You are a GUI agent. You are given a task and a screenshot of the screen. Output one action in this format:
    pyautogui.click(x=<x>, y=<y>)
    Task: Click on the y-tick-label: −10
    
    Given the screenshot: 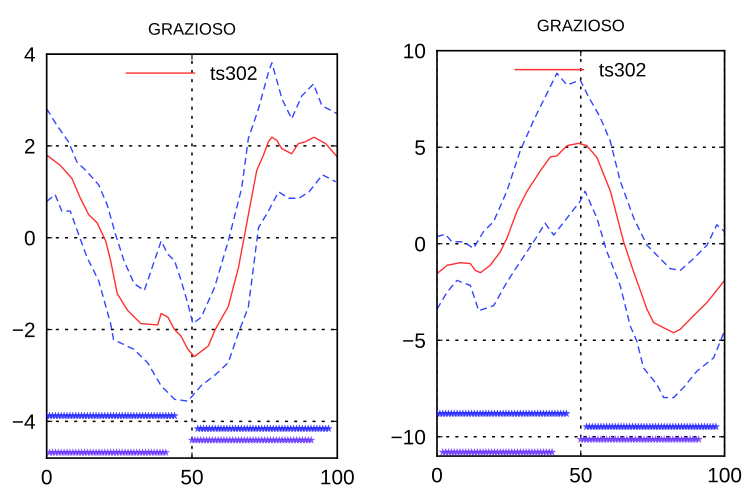 What is the action you would take?
    pyautogui.click(x=409, y=437)
    